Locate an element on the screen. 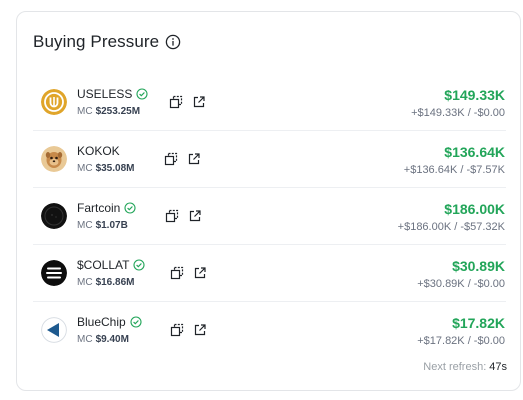  market-cap: MC $16.86M is located at coordinates (105, 282).